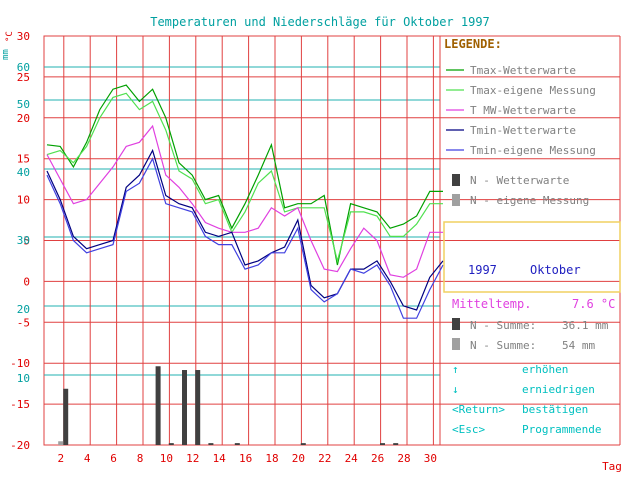 This screenshot has height=480, width=640. What do you see at coordinates (377, 458) in the screenshot?
I see `x-tick-label: 26` at bounding box center [377, 458].